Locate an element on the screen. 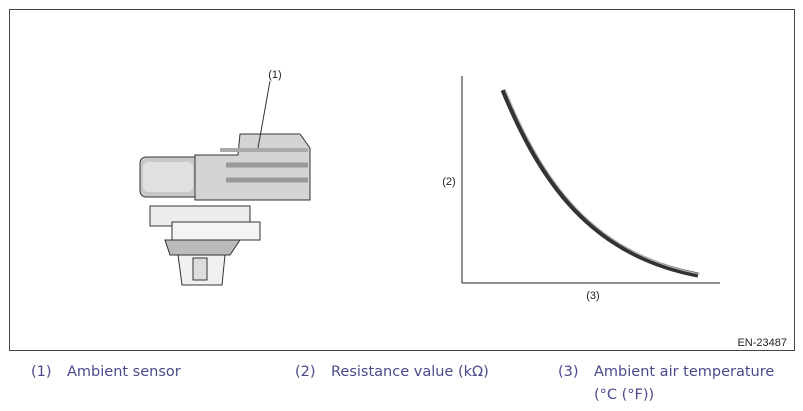  sensor-illustration is located at coordinates (225, 209).